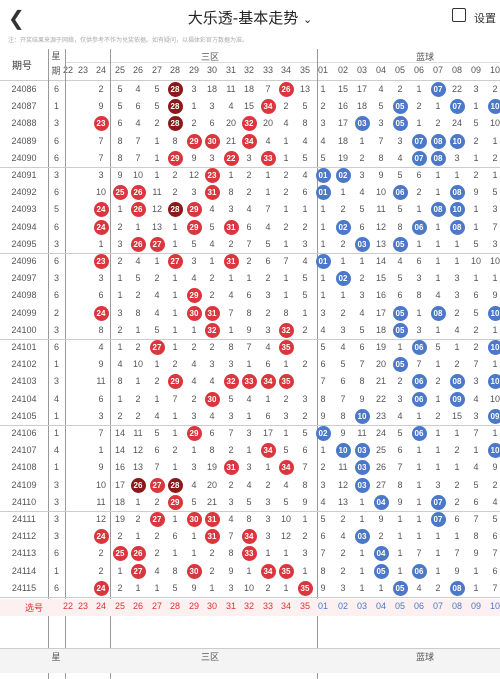  Describe the element at coordinates (24, 106) in the screenshot. I see `period-cell: 24087` at that location.